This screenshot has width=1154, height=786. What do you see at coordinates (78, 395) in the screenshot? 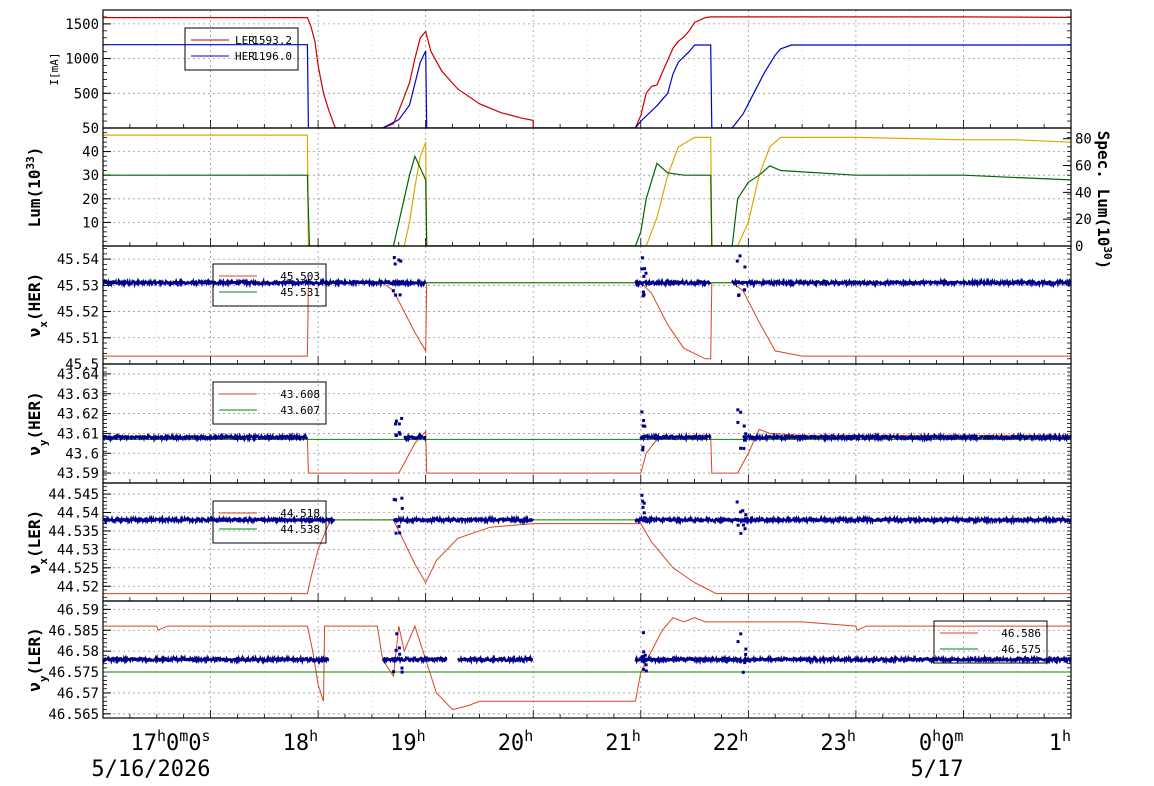
I see `y-tick-label: 43.63` at bounding box center [78, 395].